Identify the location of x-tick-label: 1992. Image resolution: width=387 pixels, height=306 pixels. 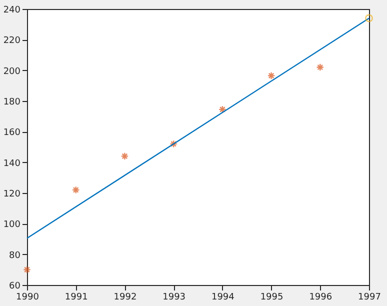
(125, 297).